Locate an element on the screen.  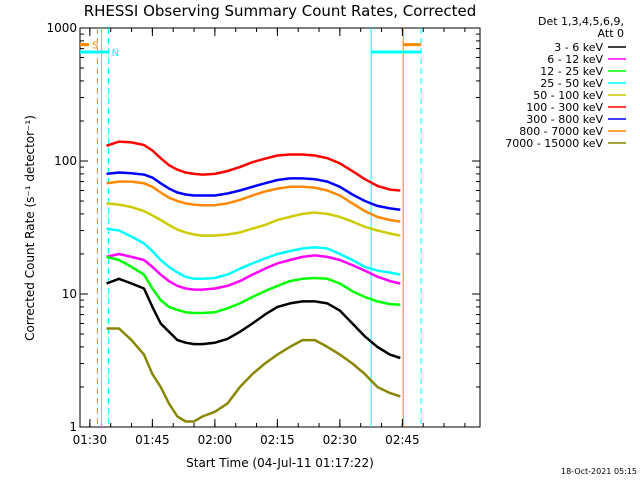
legend-label: 7000 - 15000 keV is located at coordinates (554, 143).